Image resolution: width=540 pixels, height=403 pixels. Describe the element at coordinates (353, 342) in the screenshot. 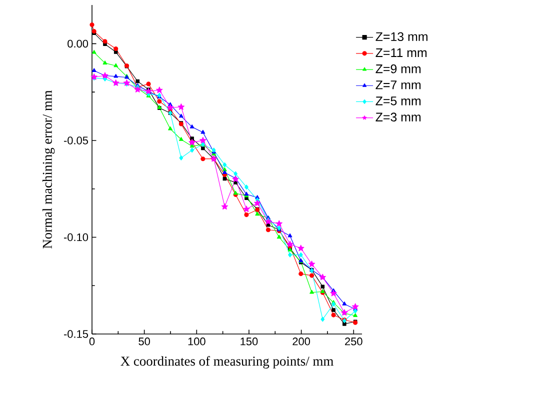

I see `x-tick-label: 250` at that location.